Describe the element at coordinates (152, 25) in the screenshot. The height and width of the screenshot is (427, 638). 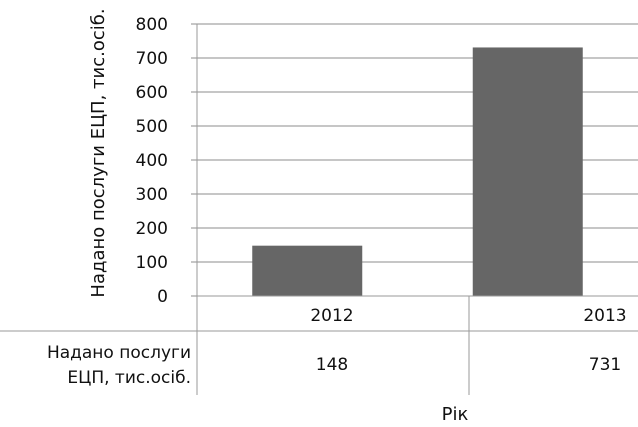
I see `y-tick-label-800: 800` at that location.